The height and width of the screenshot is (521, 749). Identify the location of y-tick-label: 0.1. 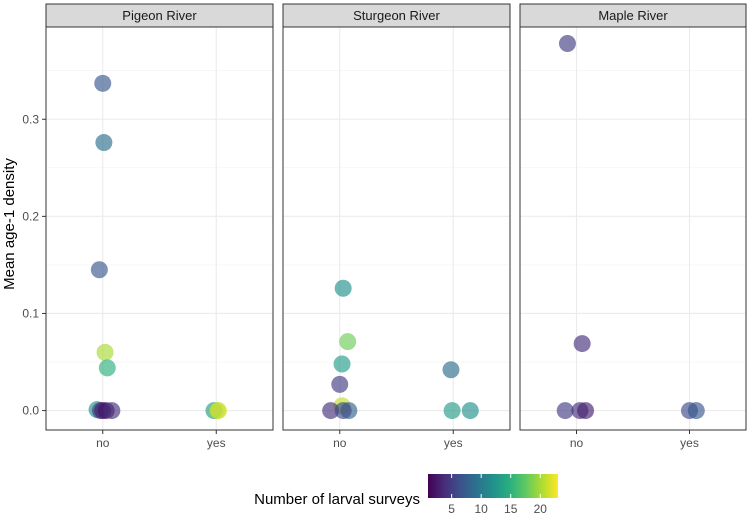
(30, 313).